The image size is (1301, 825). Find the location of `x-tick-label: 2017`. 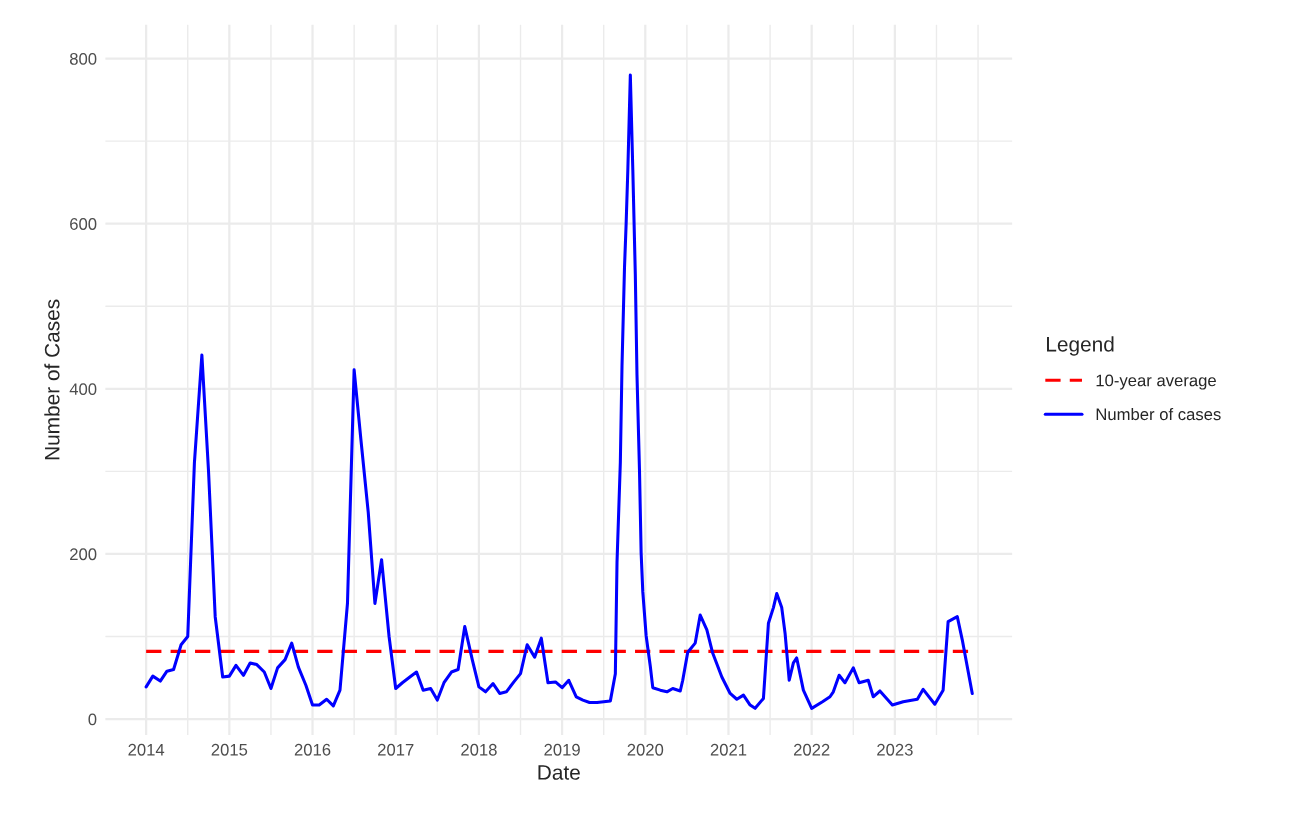

x-tick-label: 2017 is located at coordinates (396, 749).